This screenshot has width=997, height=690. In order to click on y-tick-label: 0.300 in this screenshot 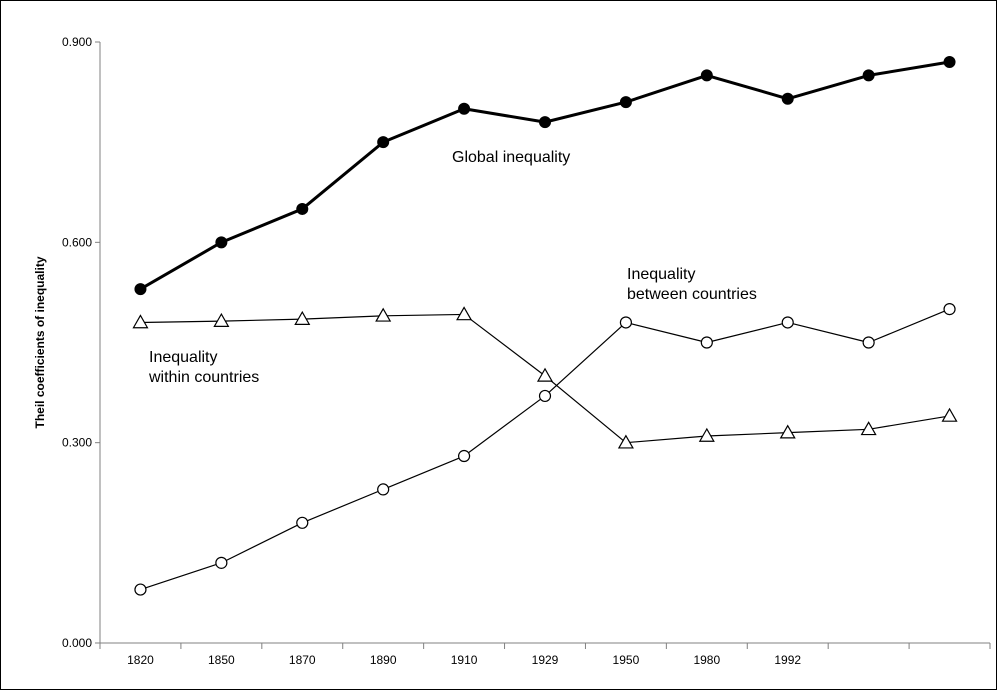, I will do `click(77, 443)`.